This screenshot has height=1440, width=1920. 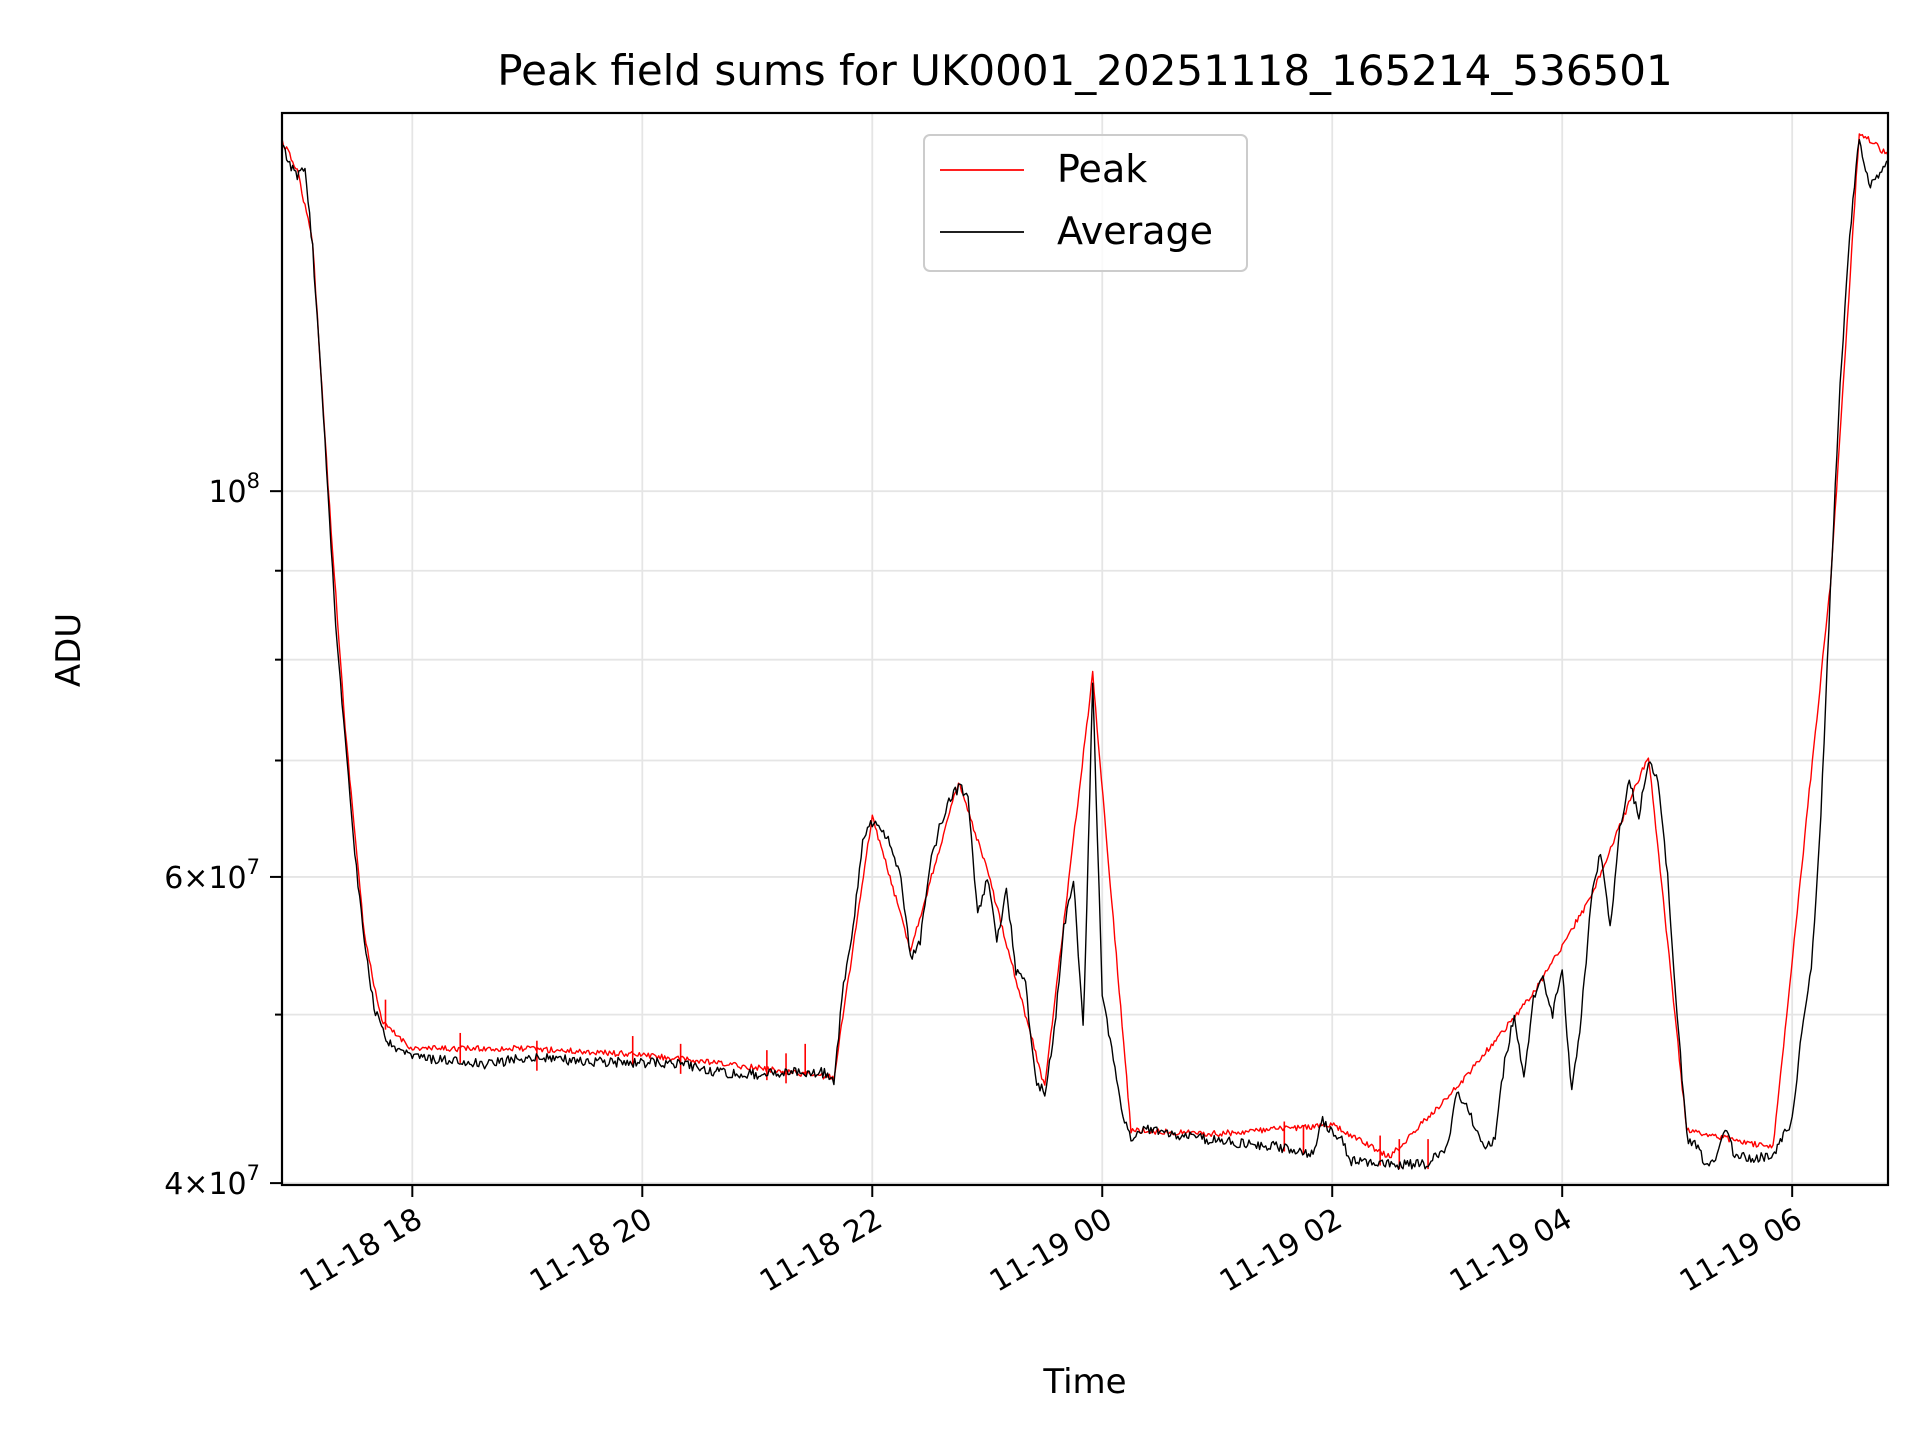 I want to click on x-axis-label: Time, so click(x=1084, y=1382).